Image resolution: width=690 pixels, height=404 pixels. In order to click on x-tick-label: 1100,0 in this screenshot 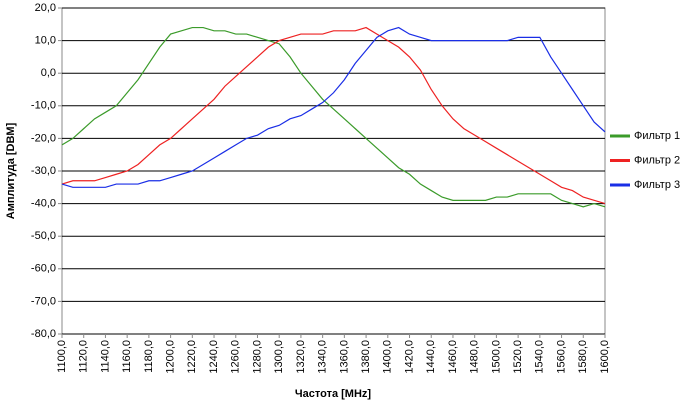, I will do `click(62, 356)`.